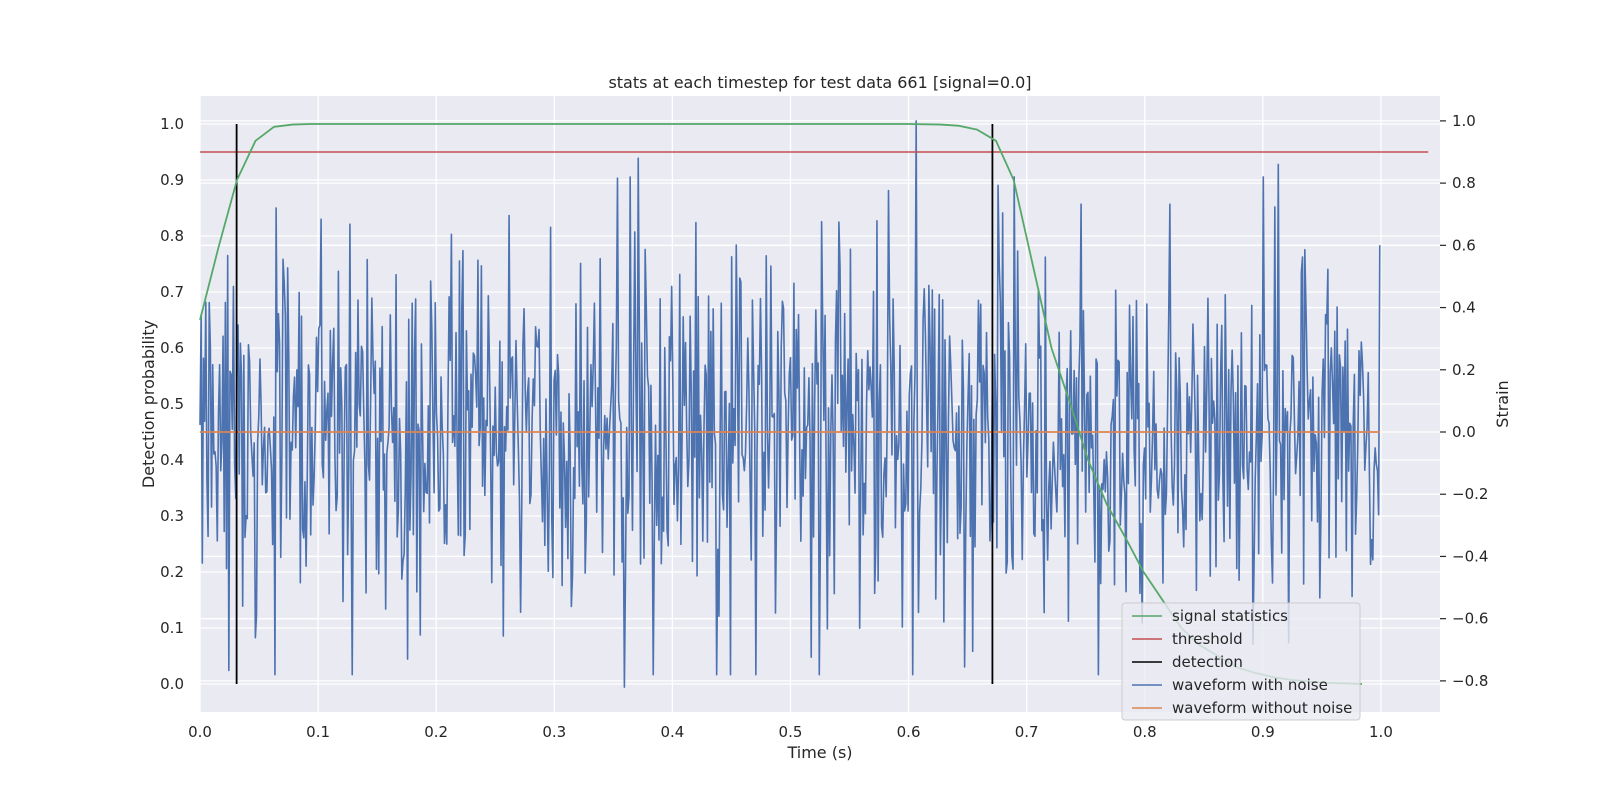 The height and width of the screenshot is (800, 1600). I want to click on legend-label-signal: signal statistics, so click(1230, 616).